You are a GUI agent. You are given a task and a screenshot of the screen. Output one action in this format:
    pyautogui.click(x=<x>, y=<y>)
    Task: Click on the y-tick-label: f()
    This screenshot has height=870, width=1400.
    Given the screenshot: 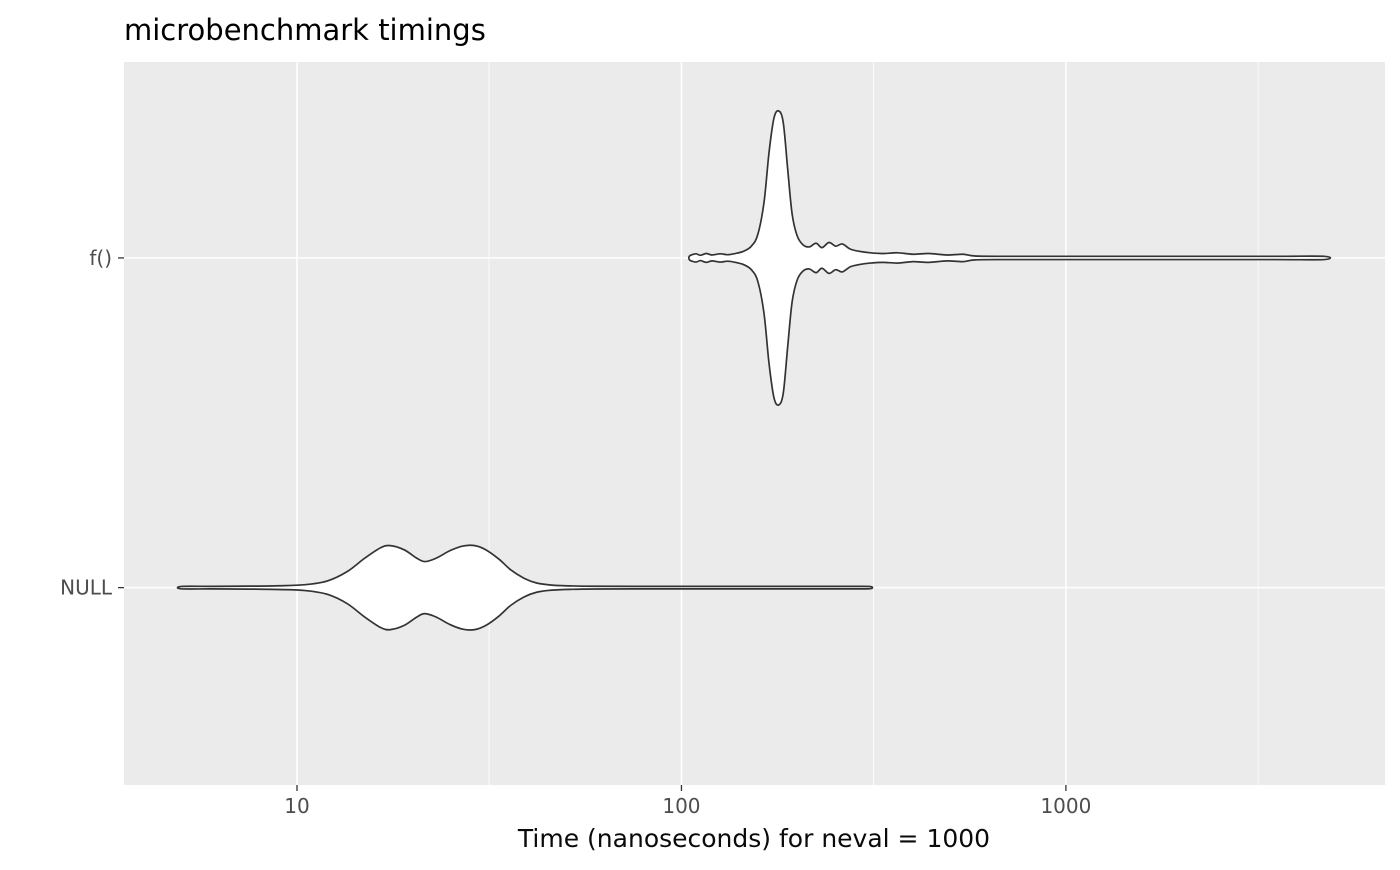 What is the action you would take?
    pyautogui.click(x=100, y=258)
    